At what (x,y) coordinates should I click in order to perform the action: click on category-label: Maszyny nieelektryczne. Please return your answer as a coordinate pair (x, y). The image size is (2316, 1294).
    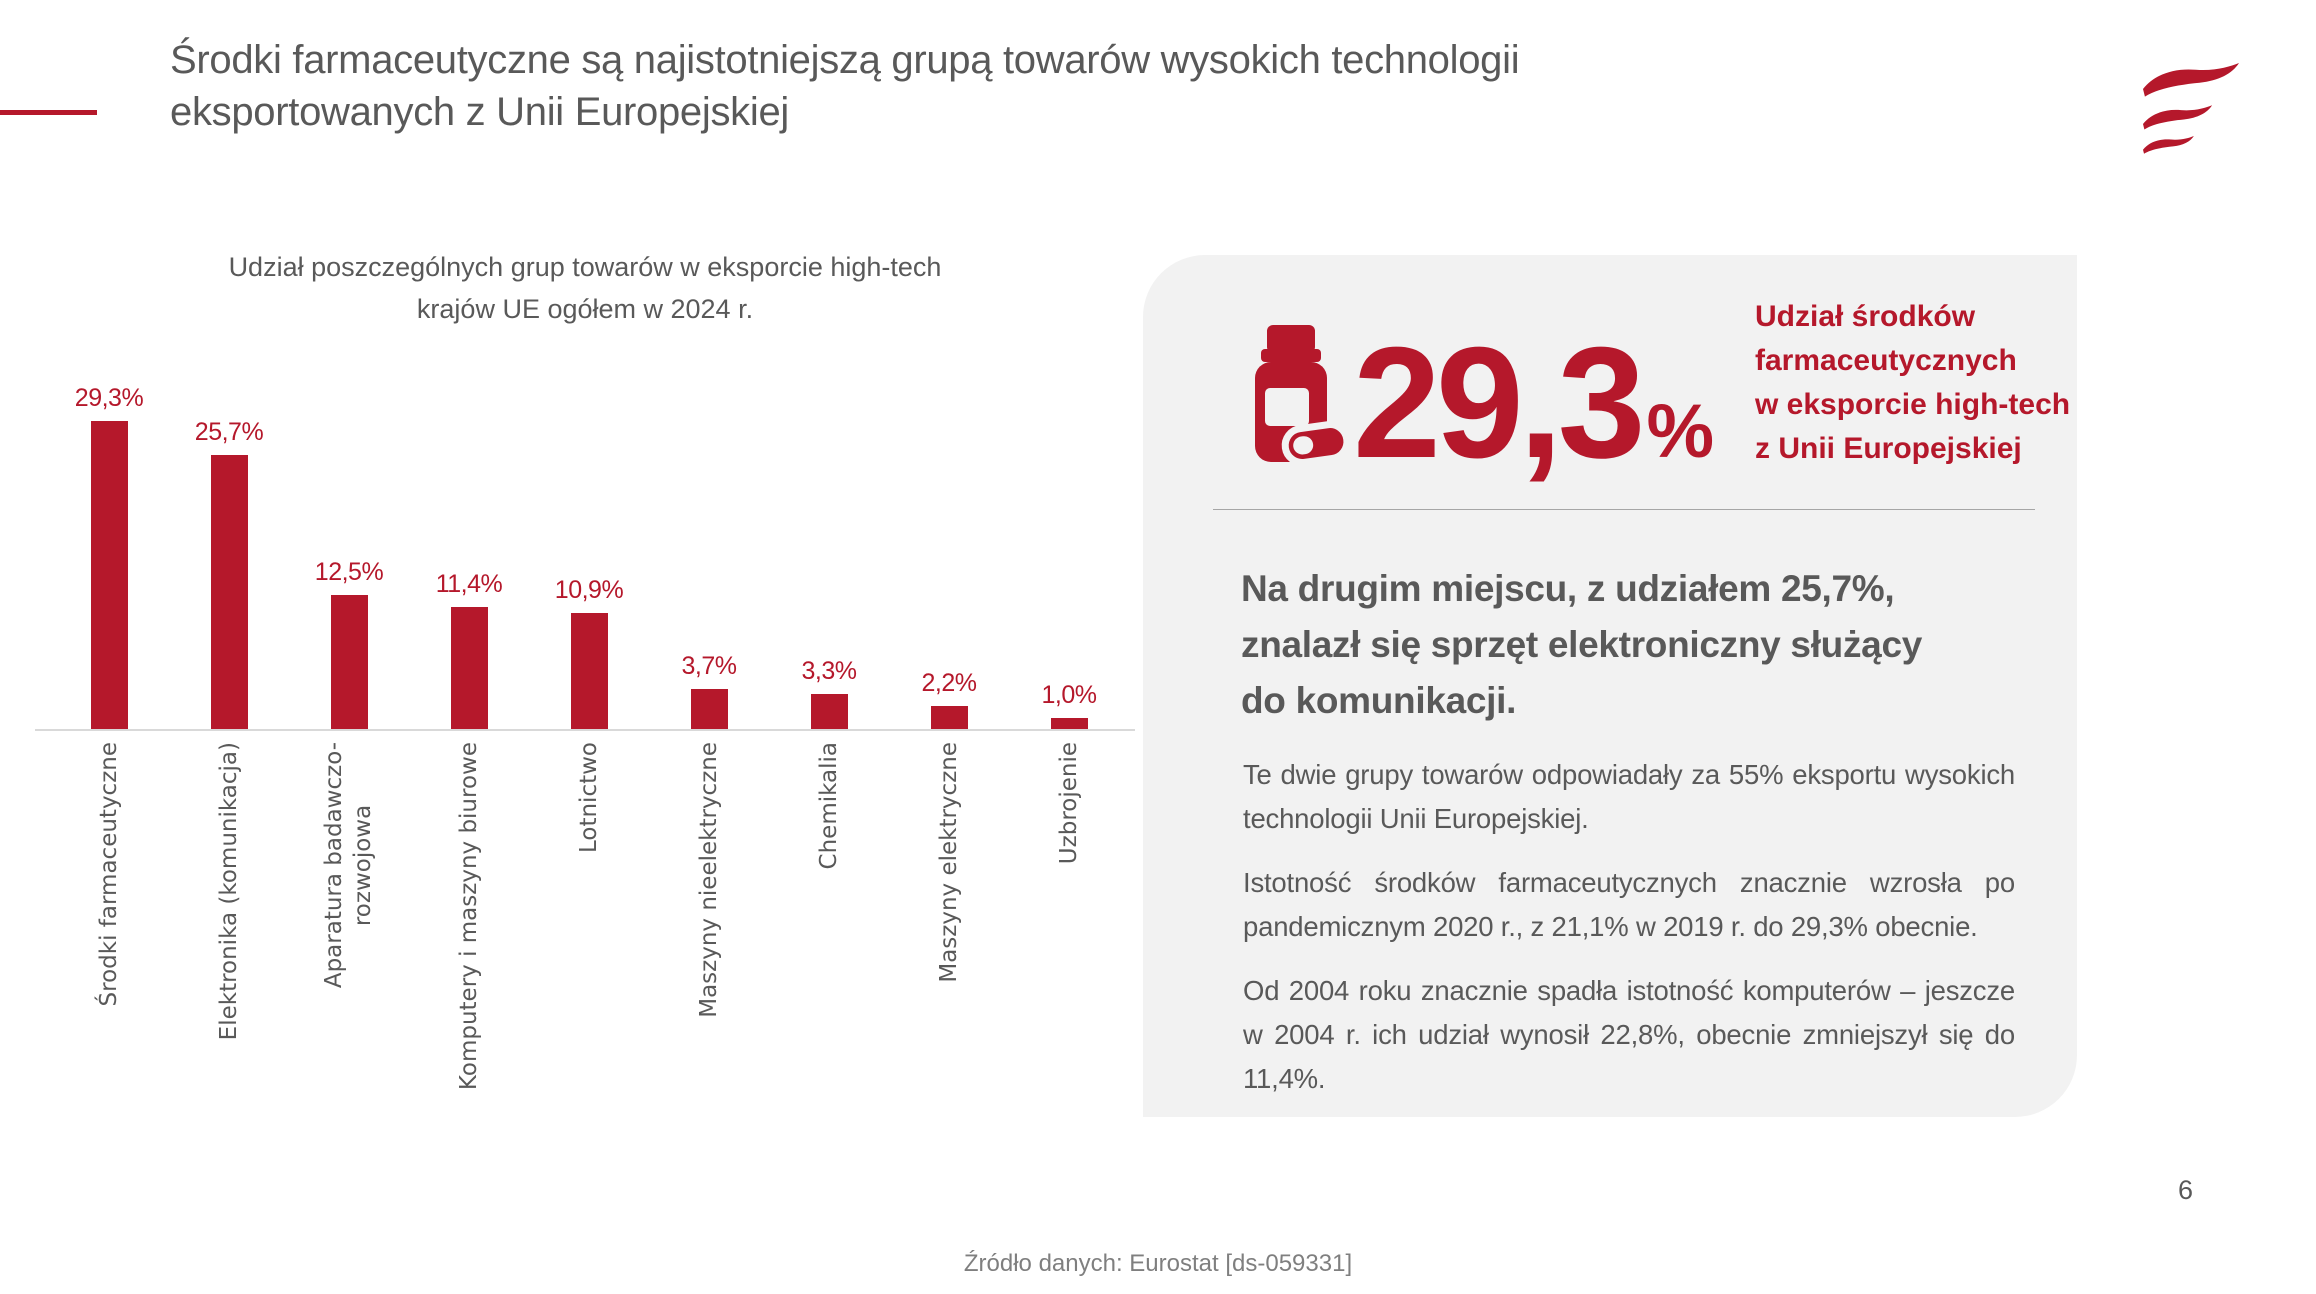
    Looking at the image, I should click on (708, 880).